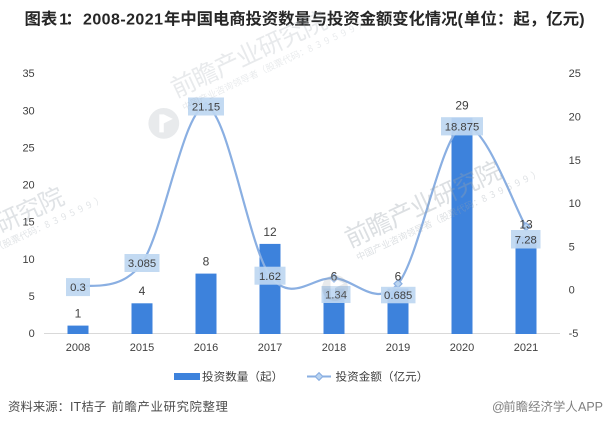 The image size is (611, 436). I want to click on svg-text: 2020, so click(462, 348).